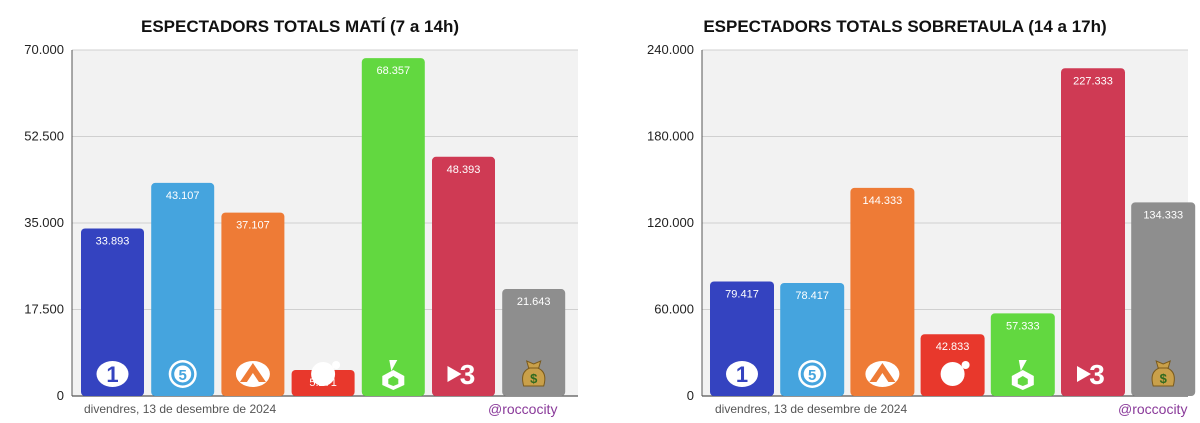  I want to click on bar-cuatro: 42.833, so click(952, 365).